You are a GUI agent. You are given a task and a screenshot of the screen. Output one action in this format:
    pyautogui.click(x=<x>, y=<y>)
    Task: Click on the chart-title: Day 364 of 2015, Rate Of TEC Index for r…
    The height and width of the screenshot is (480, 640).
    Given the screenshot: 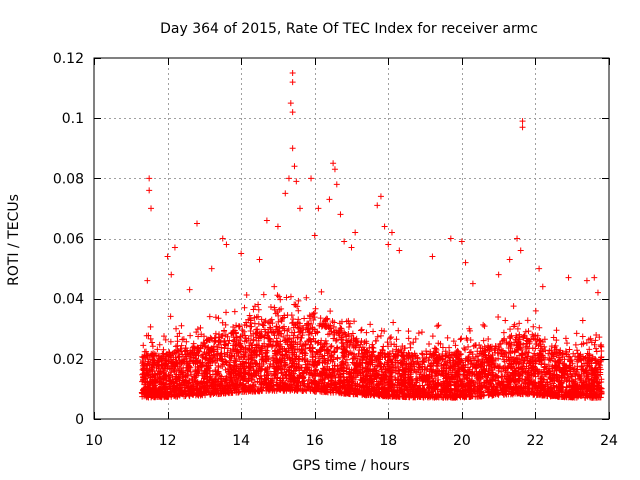 What is the action you would take?
    pyautogui.click(x=349, y=29)
    